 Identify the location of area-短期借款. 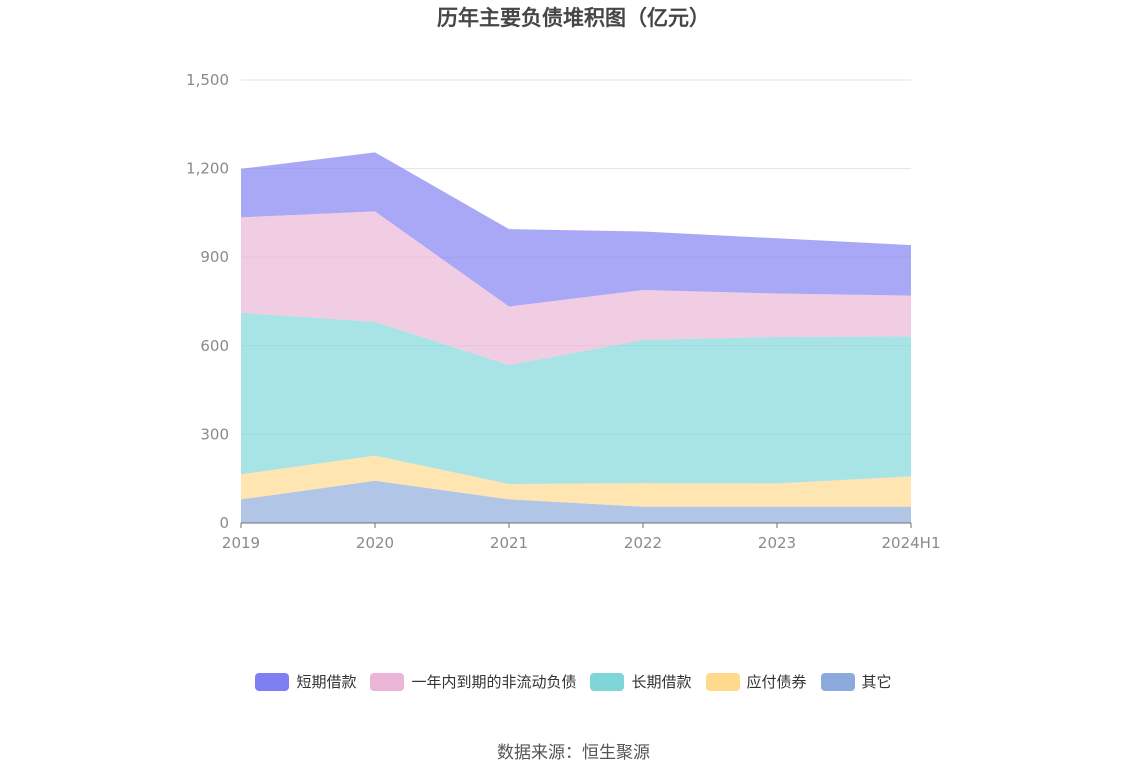
(576, 229).